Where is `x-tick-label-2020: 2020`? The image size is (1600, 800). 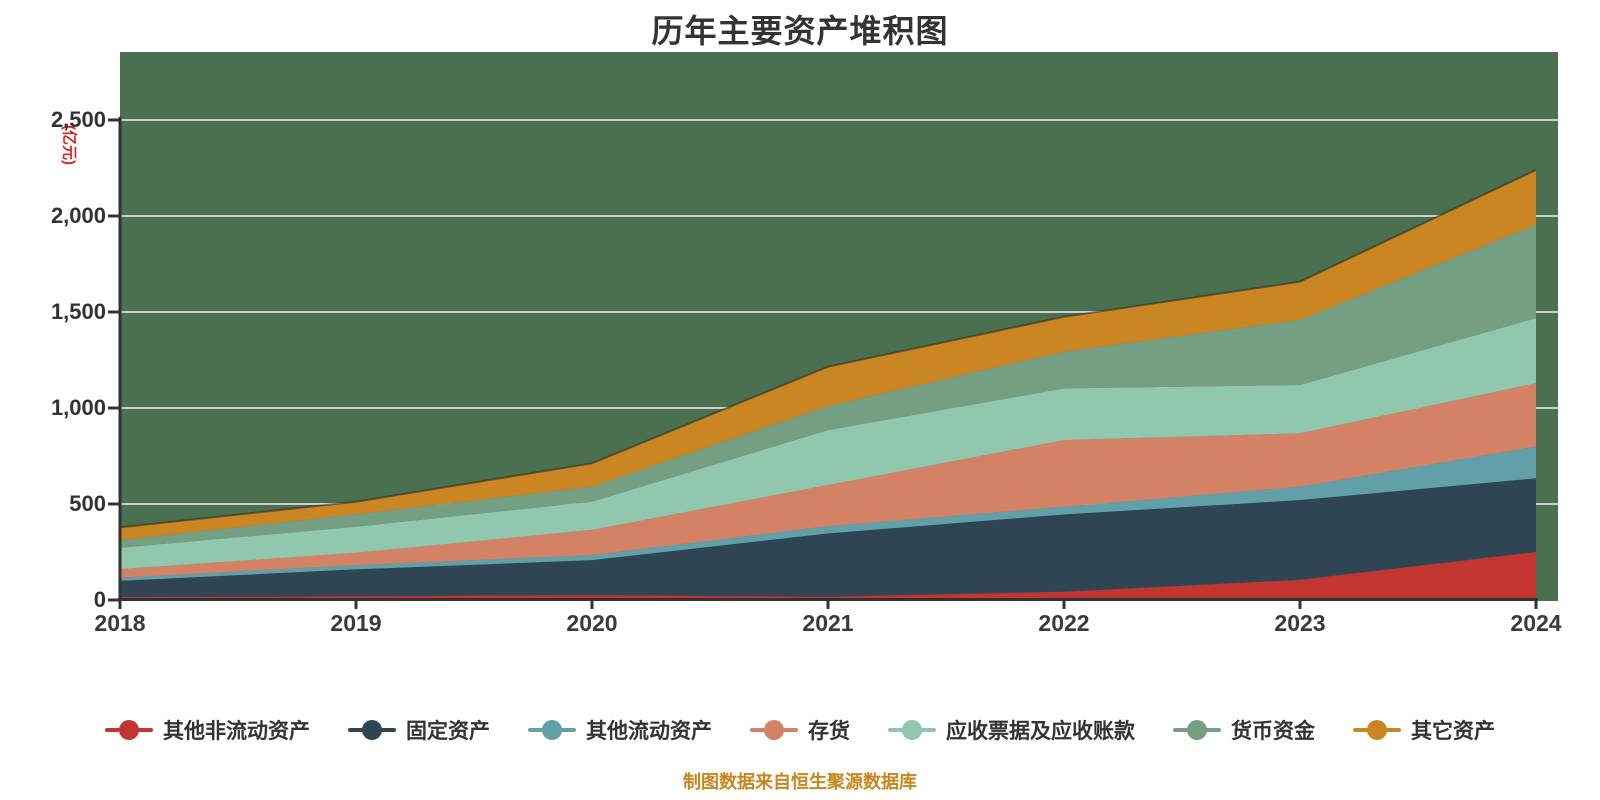
x-tick-label-2020: 2020 is located at coordinates (592, 623).